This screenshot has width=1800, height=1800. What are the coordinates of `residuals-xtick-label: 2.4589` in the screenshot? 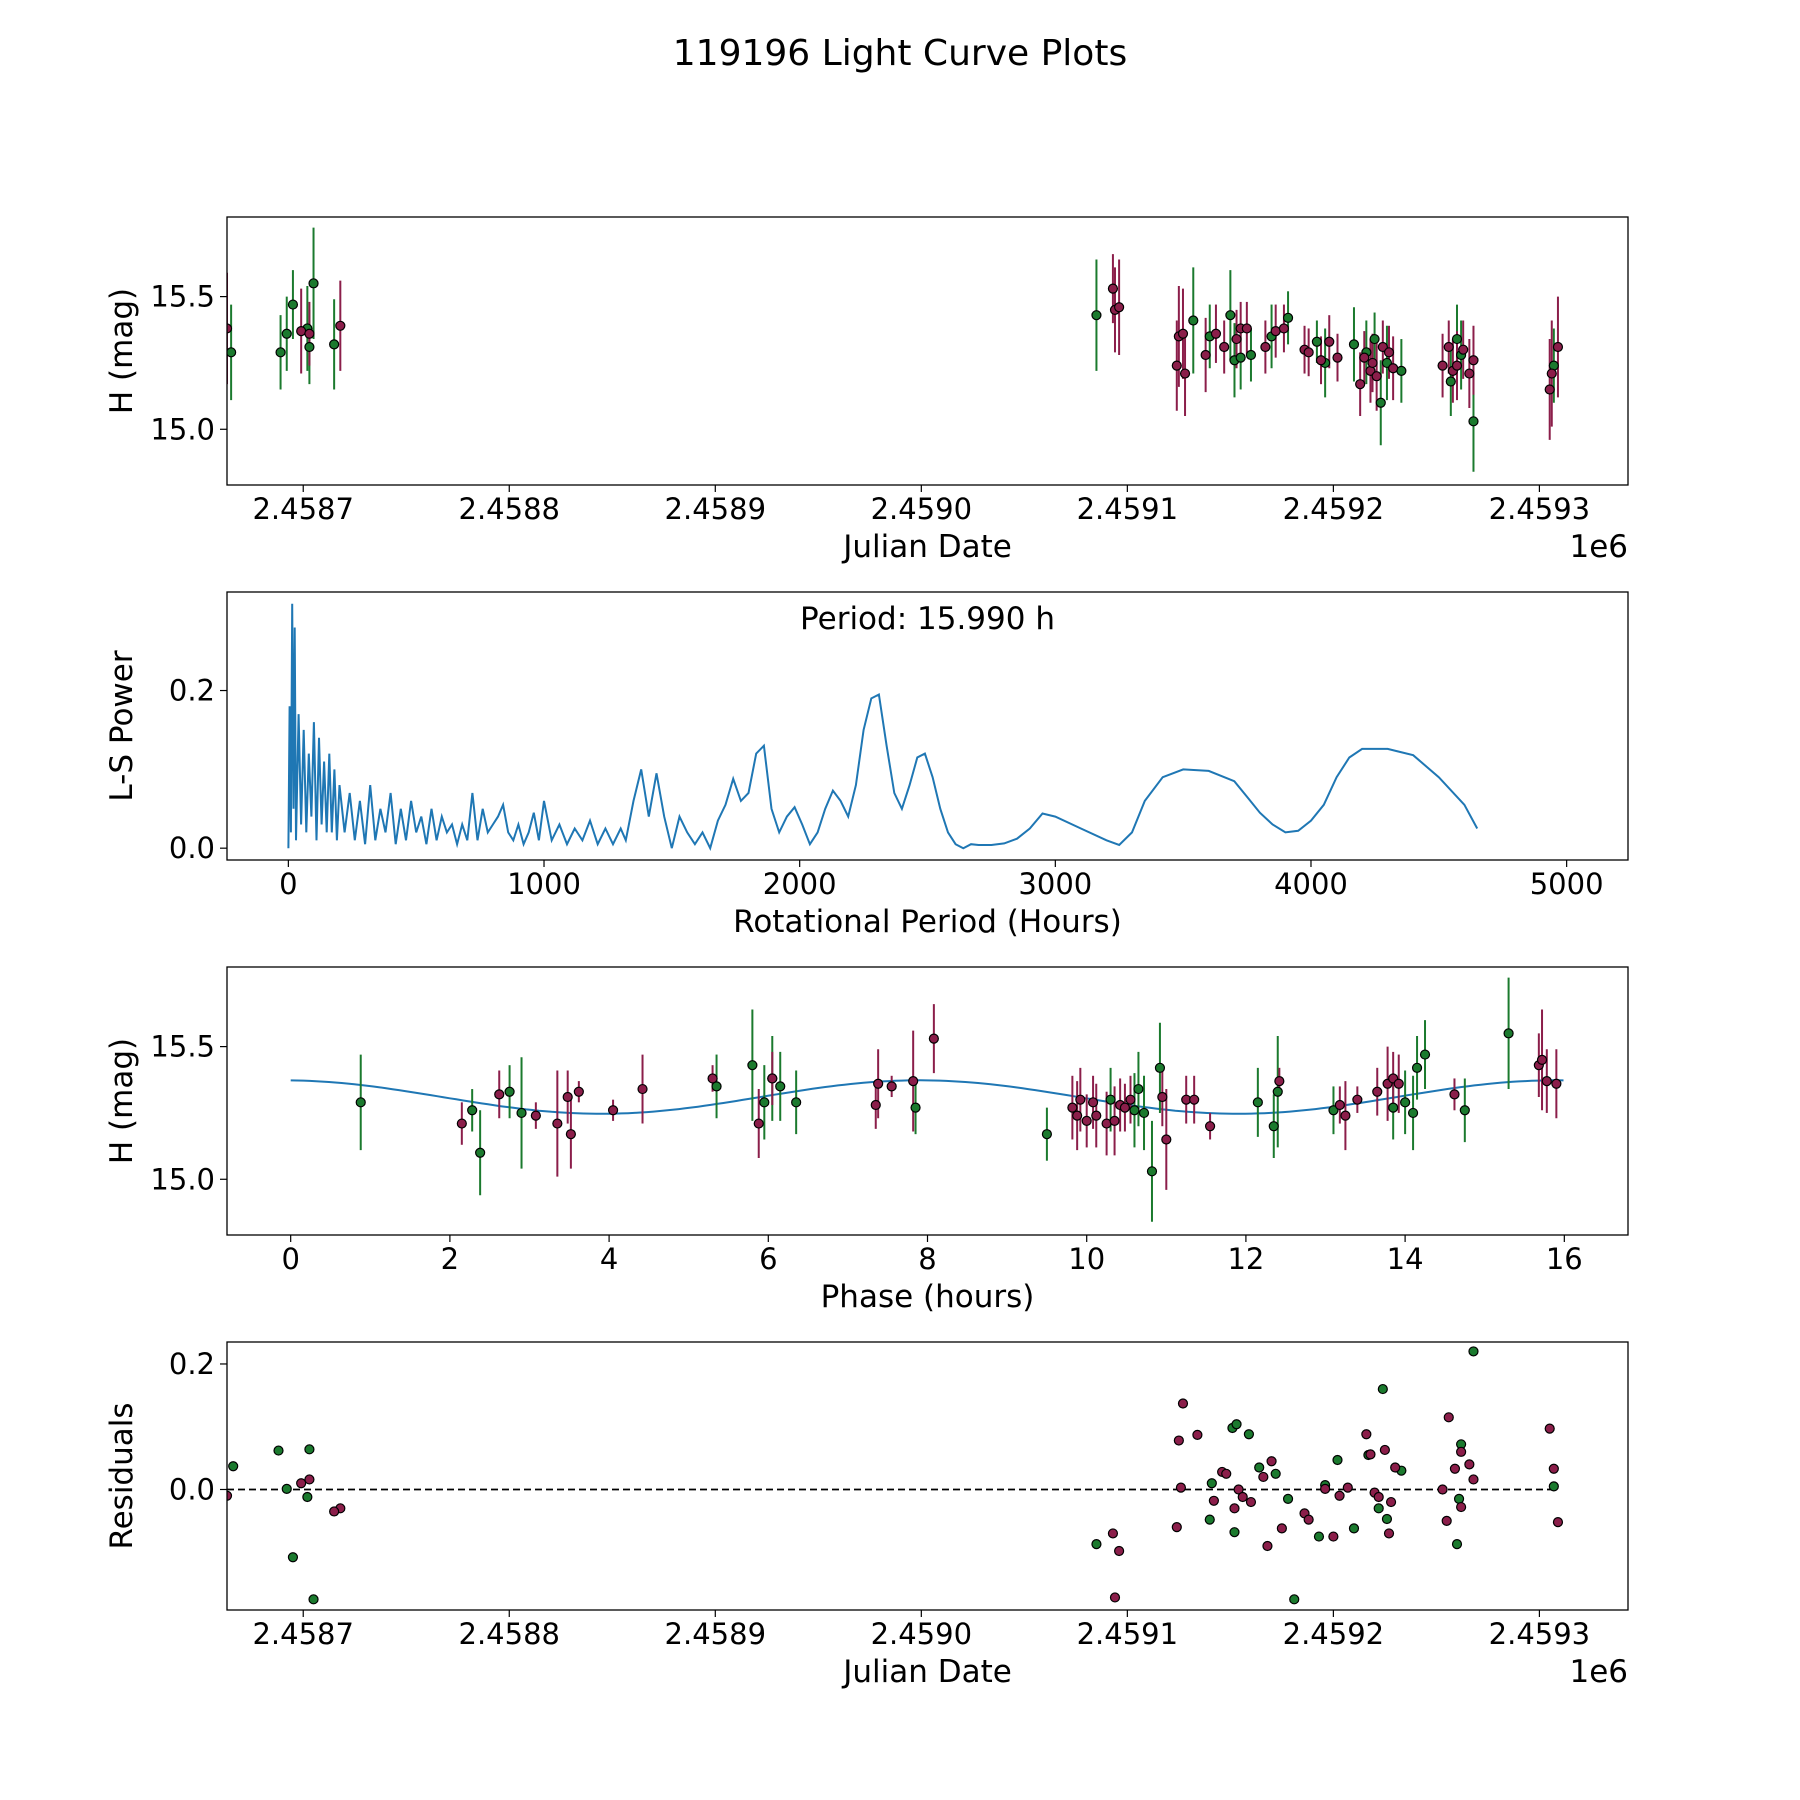 It's located at (715, 1634).